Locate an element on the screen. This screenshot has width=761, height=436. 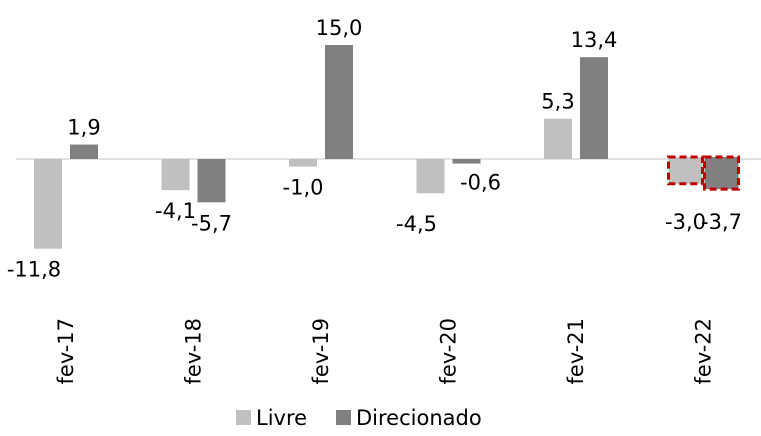
category-label-fev-19: fev-19 is located at coordinates (321, 351).